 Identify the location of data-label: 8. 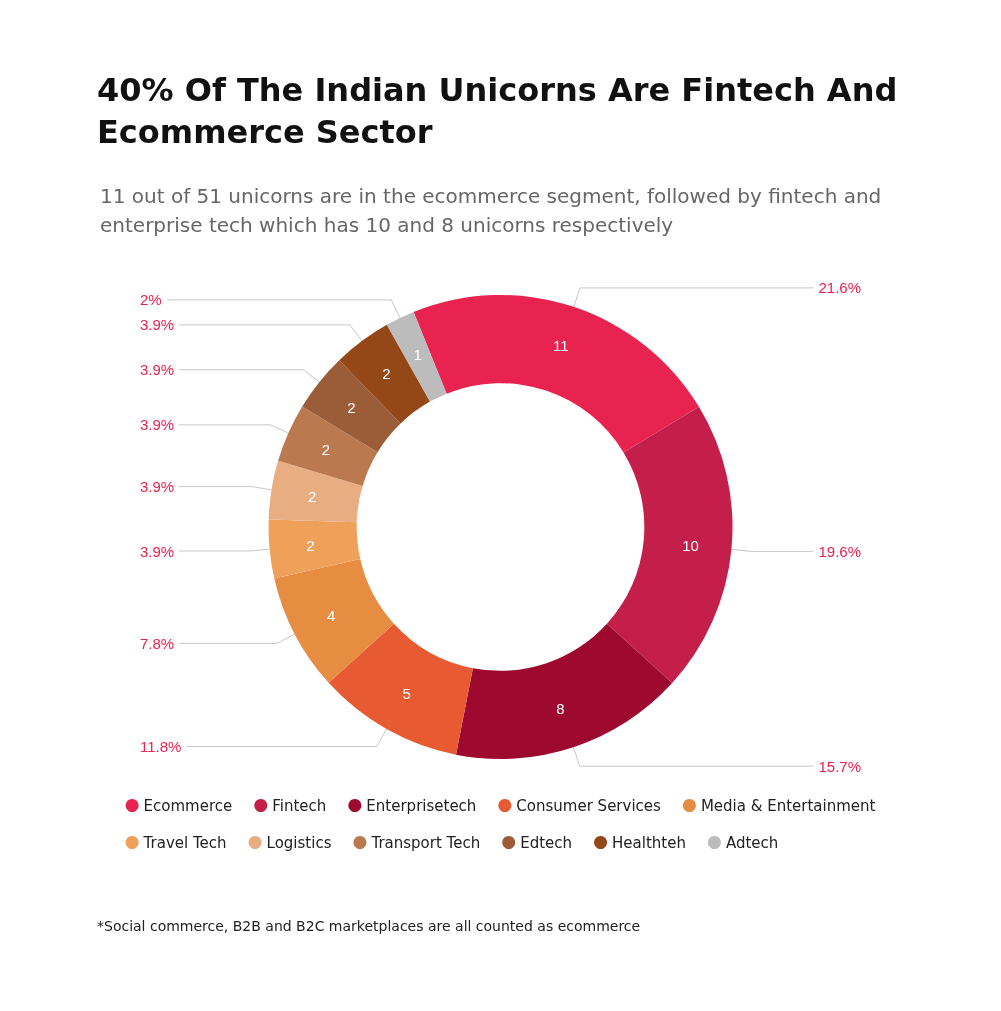
(560, 708).